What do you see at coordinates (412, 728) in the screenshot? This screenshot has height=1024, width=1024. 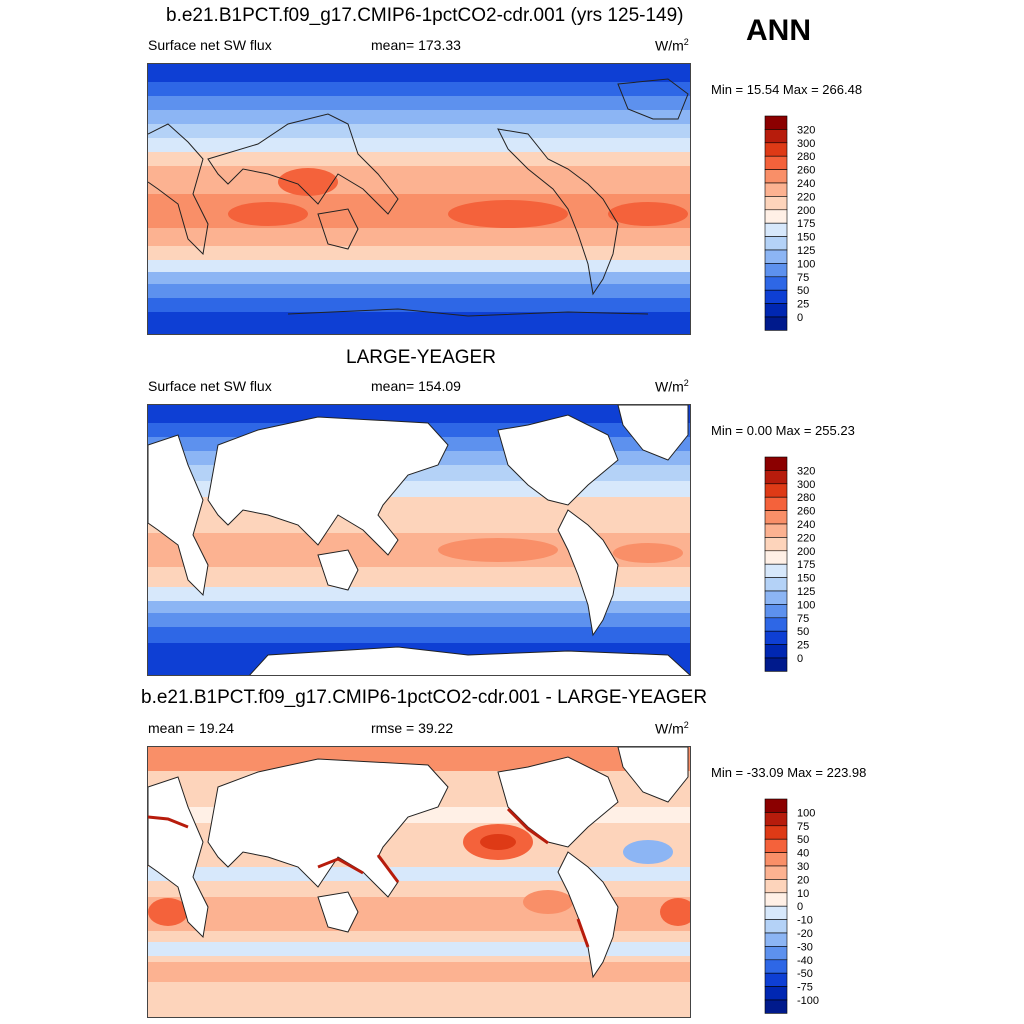 I see `panel-3-rmse: rmse = 39.22` at bounding box center [412, 728].